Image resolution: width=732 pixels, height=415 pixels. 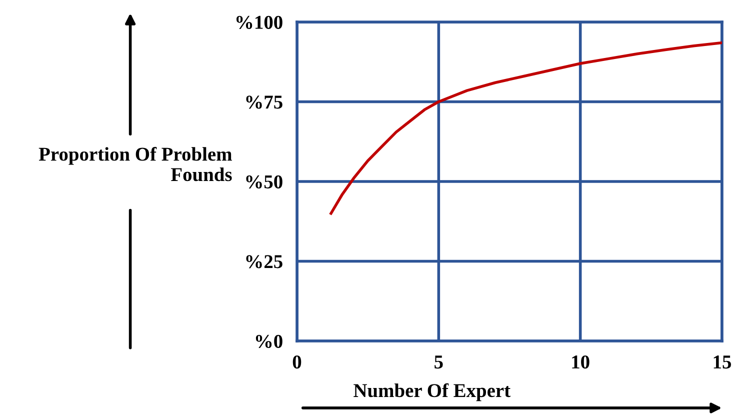 What do you see at coordinates (264, 102) in the screenshot?
I see `y-tick-label: %75` at bounding box center [264, 102].